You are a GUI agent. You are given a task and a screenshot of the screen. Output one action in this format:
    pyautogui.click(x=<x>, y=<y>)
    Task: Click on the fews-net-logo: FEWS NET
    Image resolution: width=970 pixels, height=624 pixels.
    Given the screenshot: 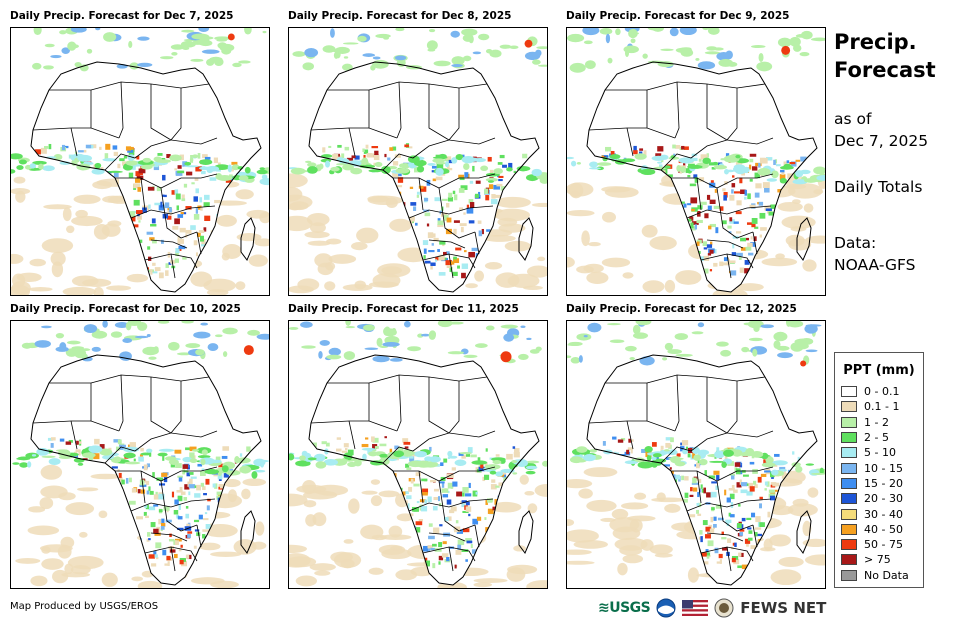 What is the action you would take?
    pyautogui.click(x=783, y=608)
    